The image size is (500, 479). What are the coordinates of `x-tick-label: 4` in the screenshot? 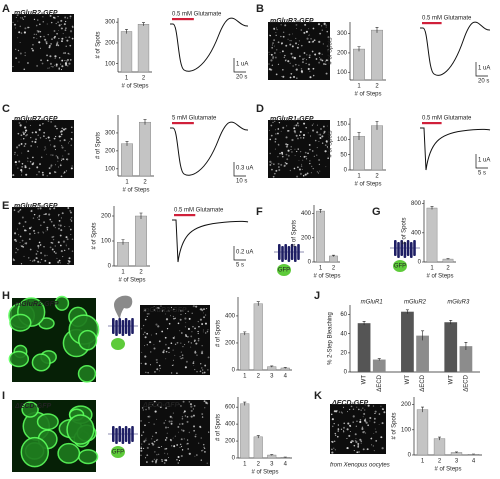 It's located at (474, 462).